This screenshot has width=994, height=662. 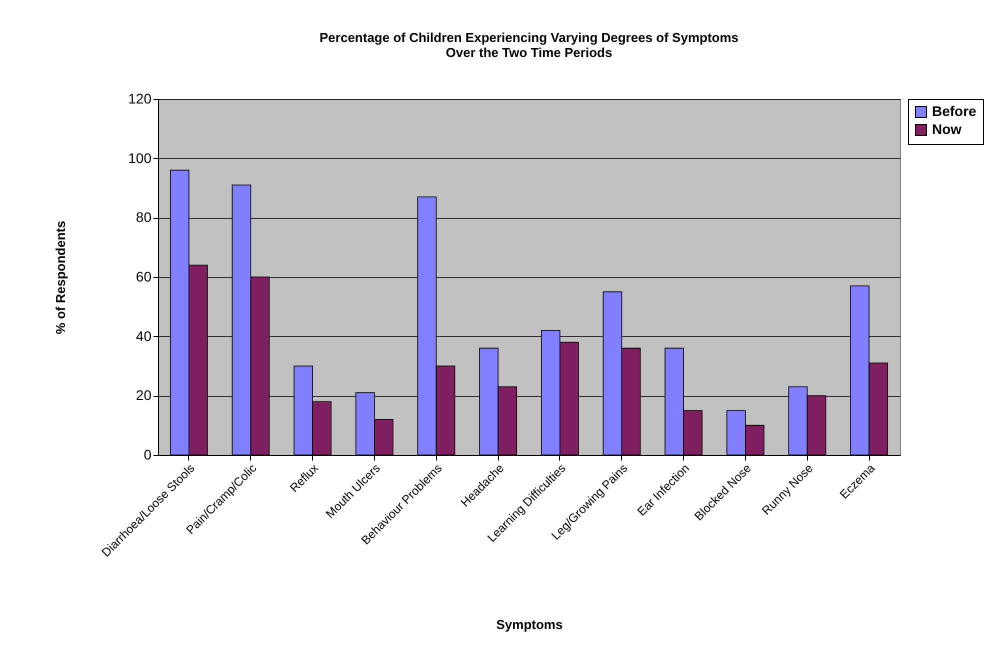 I want to click on chart-subtitle: Over the Two Time Periods, so click(x=529, y=52).